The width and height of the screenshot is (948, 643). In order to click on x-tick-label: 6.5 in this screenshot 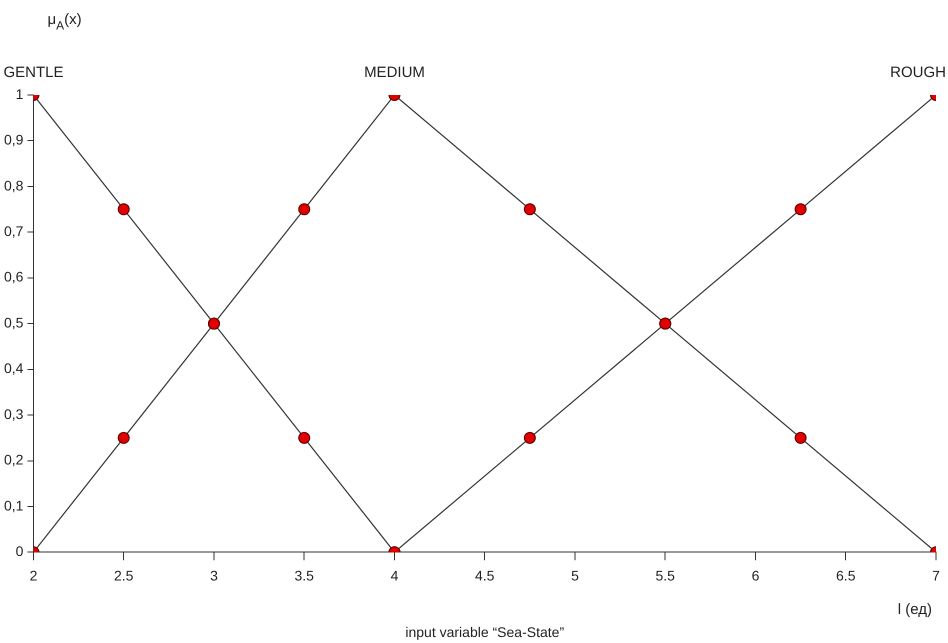, I will do `click(846, 575)`.